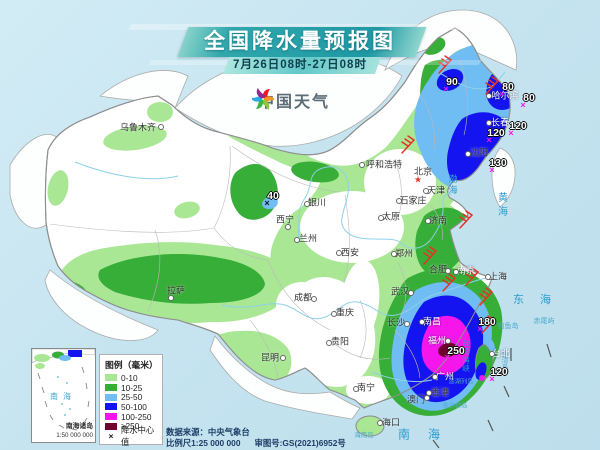 The image size is (600, 450). Describe the element at coordinates (133, 397) in the screenshot. I see `legend-item: 25-50` at that location.